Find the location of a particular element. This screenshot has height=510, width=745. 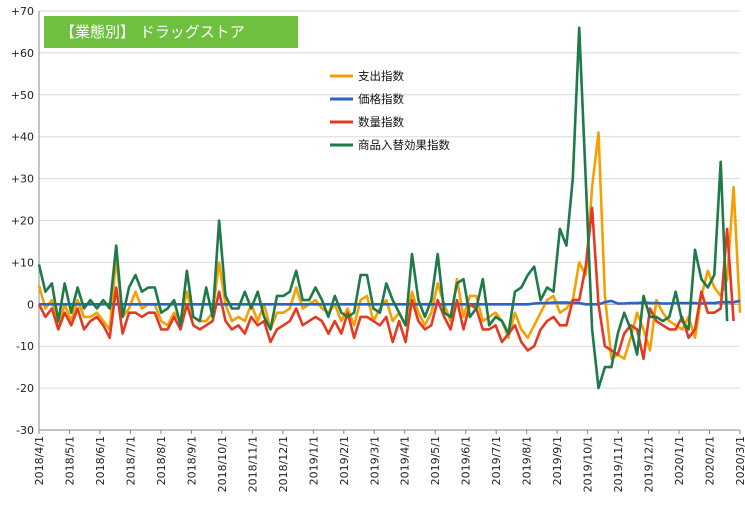

x-tick-label: 2020/1/1 is located at coordinates (679, 460).